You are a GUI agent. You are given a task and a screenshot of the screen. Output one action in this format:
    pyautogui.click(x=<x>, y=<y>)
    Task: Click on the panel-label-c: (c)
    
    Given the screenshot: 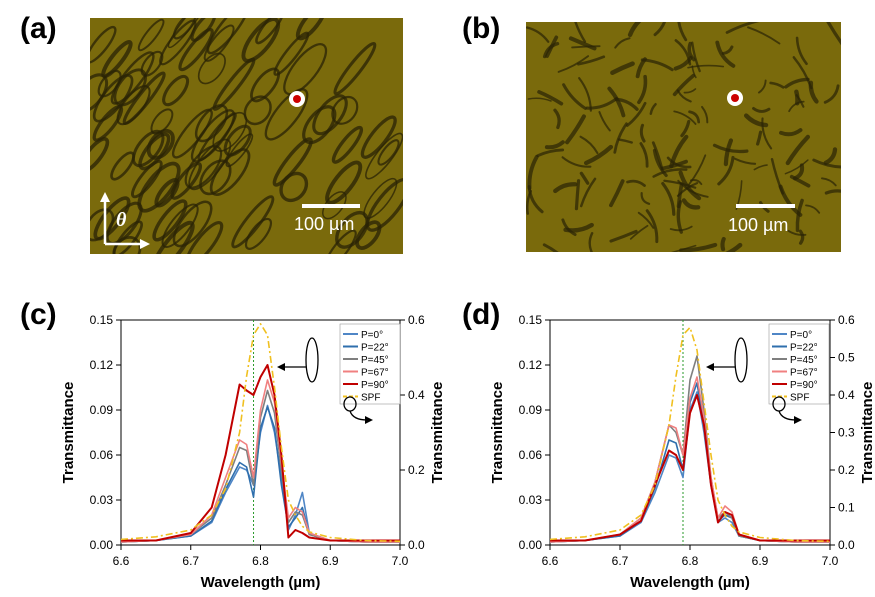 What is the action you would take?
    pyautogui.click(x=38, y=314)
    